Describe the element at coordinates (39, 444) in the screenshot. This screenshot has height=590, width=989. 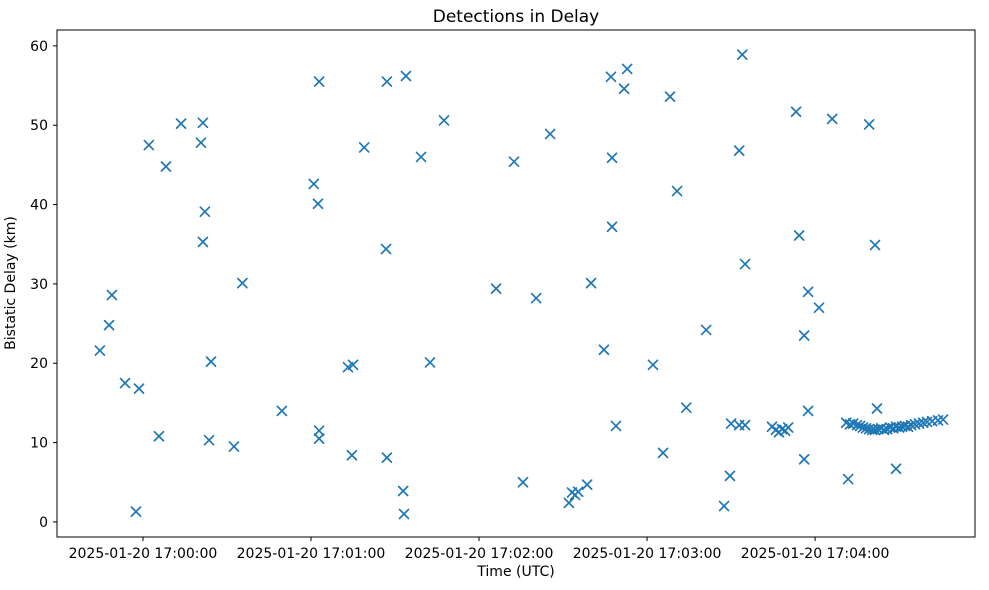
I see `y-tick-label: 10` at that location.